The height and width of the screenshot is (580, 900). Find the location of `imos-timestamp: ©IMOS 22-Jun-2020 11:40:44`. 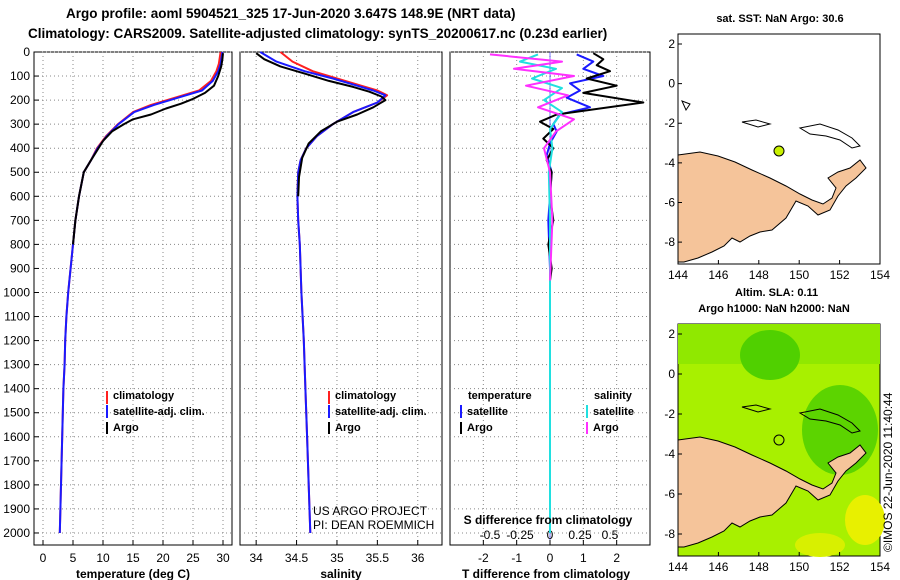

imos-timestamp: ©IMOS 22-Jun-2020 11:40:44 is located at coordinates (888, 472).